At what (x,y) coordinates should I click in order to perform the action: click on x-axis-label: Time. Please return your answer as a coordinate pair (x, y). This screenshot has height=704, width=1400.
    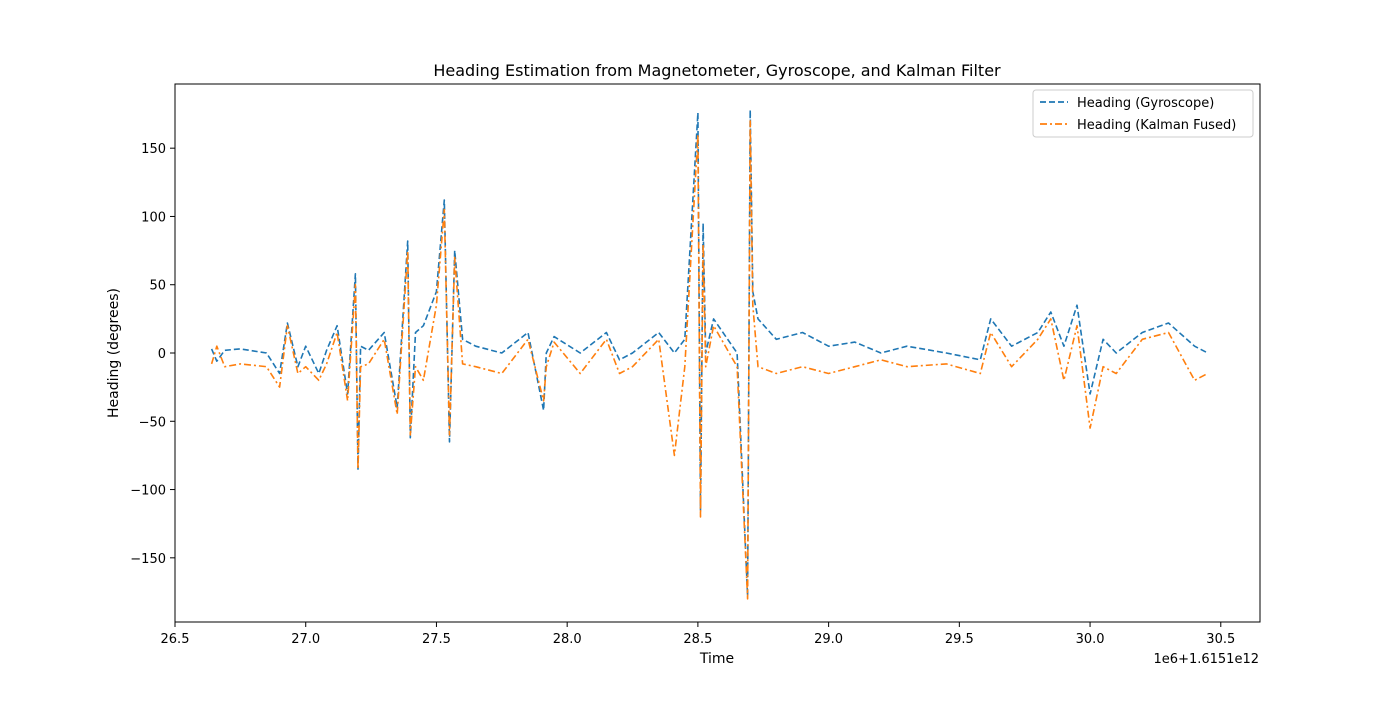
    Looking at the image, I should click on (716, 659).